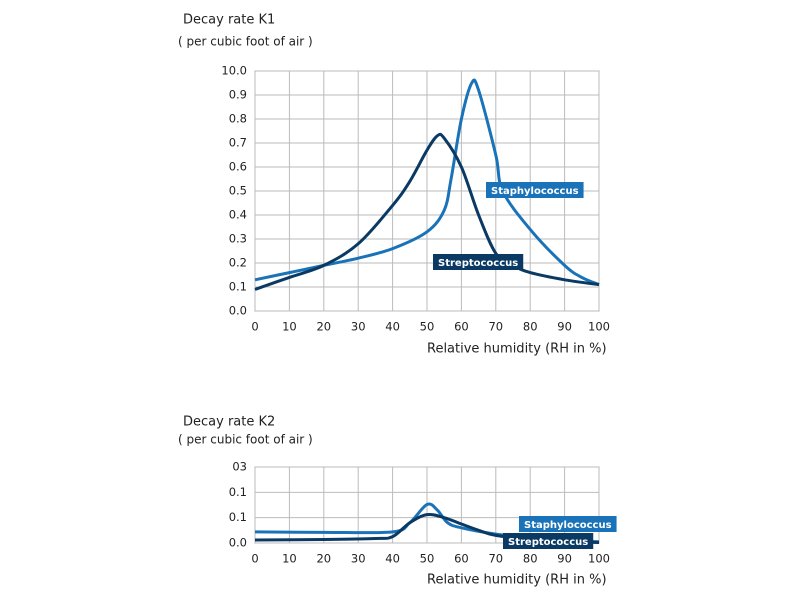  I want to click on y-tick-label: 0.7, so click(238, 143).